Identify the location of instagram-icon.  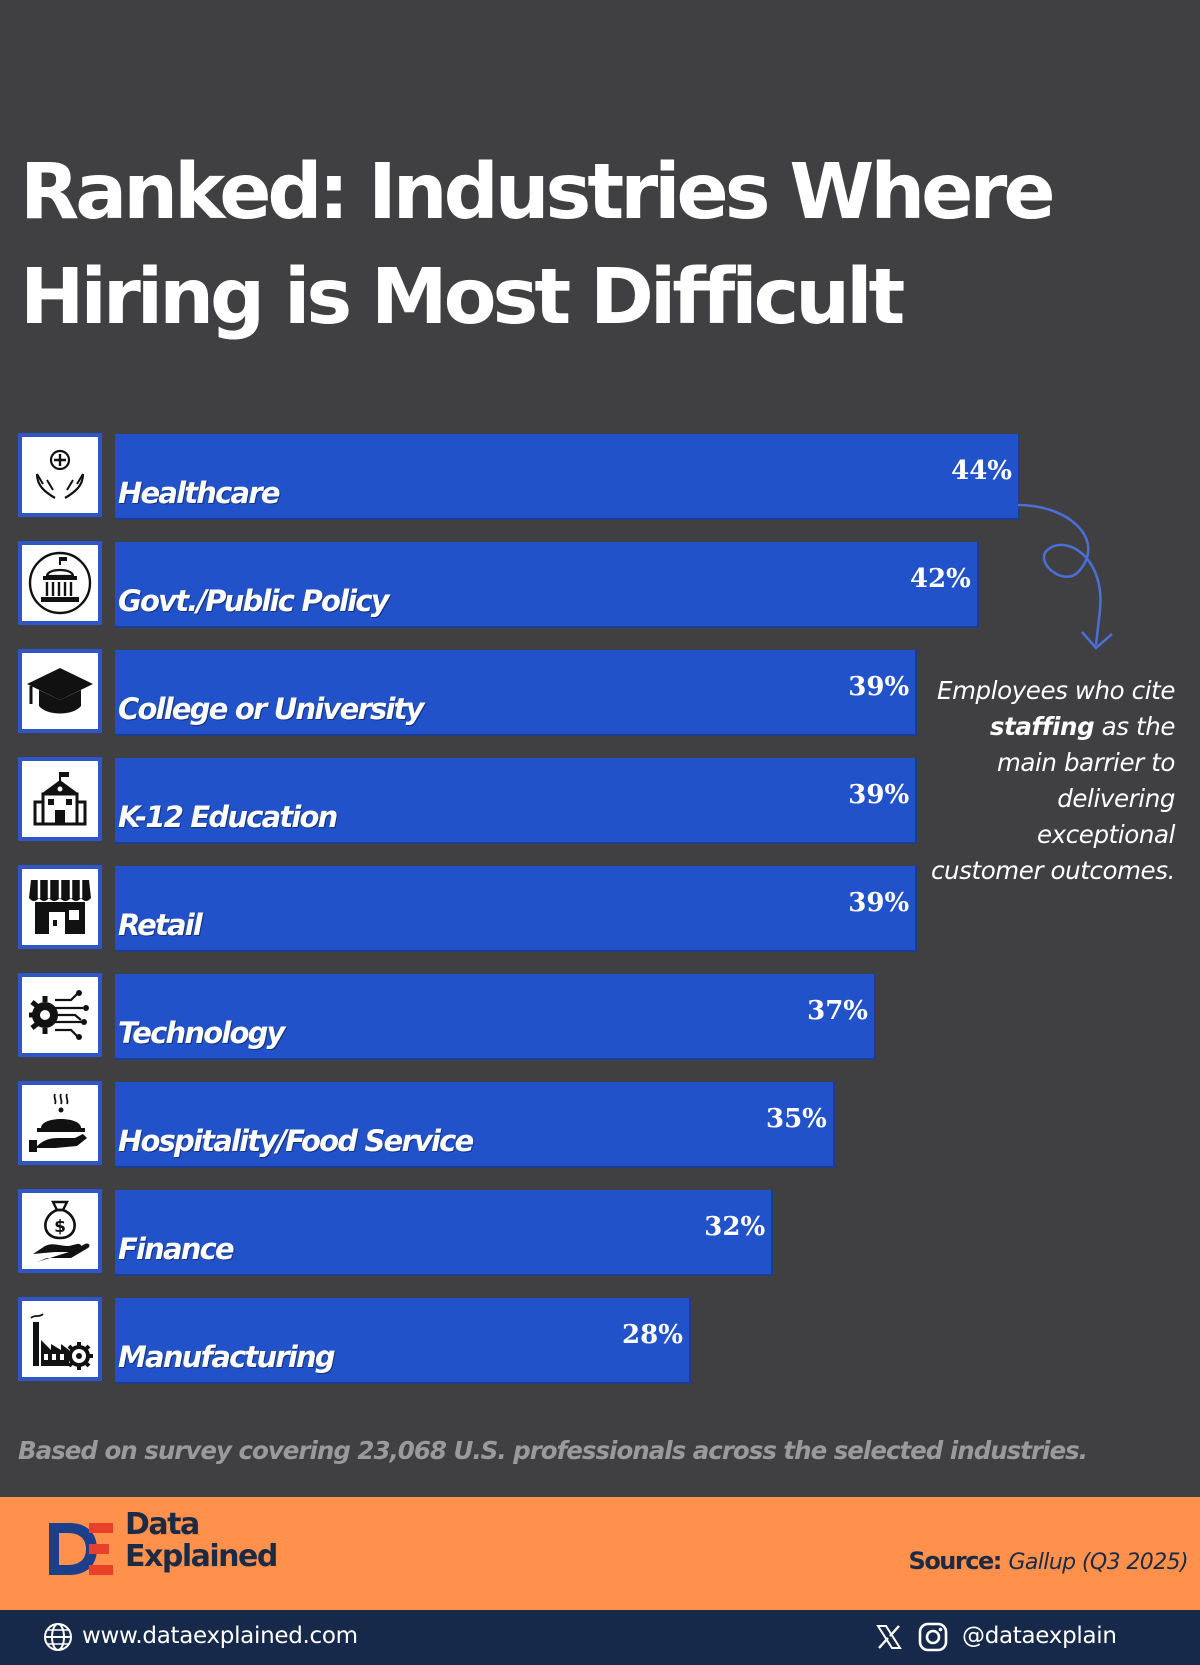
(933, 1637).